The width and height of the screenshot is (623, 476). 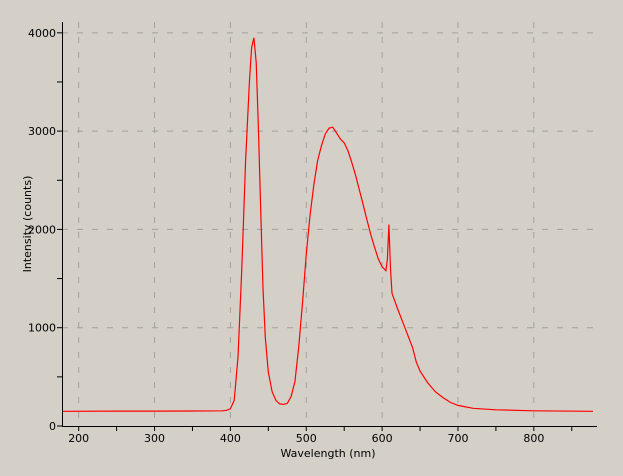 I want to click on y-axis-label: Intensity (counts), so click(x=27, y=224).